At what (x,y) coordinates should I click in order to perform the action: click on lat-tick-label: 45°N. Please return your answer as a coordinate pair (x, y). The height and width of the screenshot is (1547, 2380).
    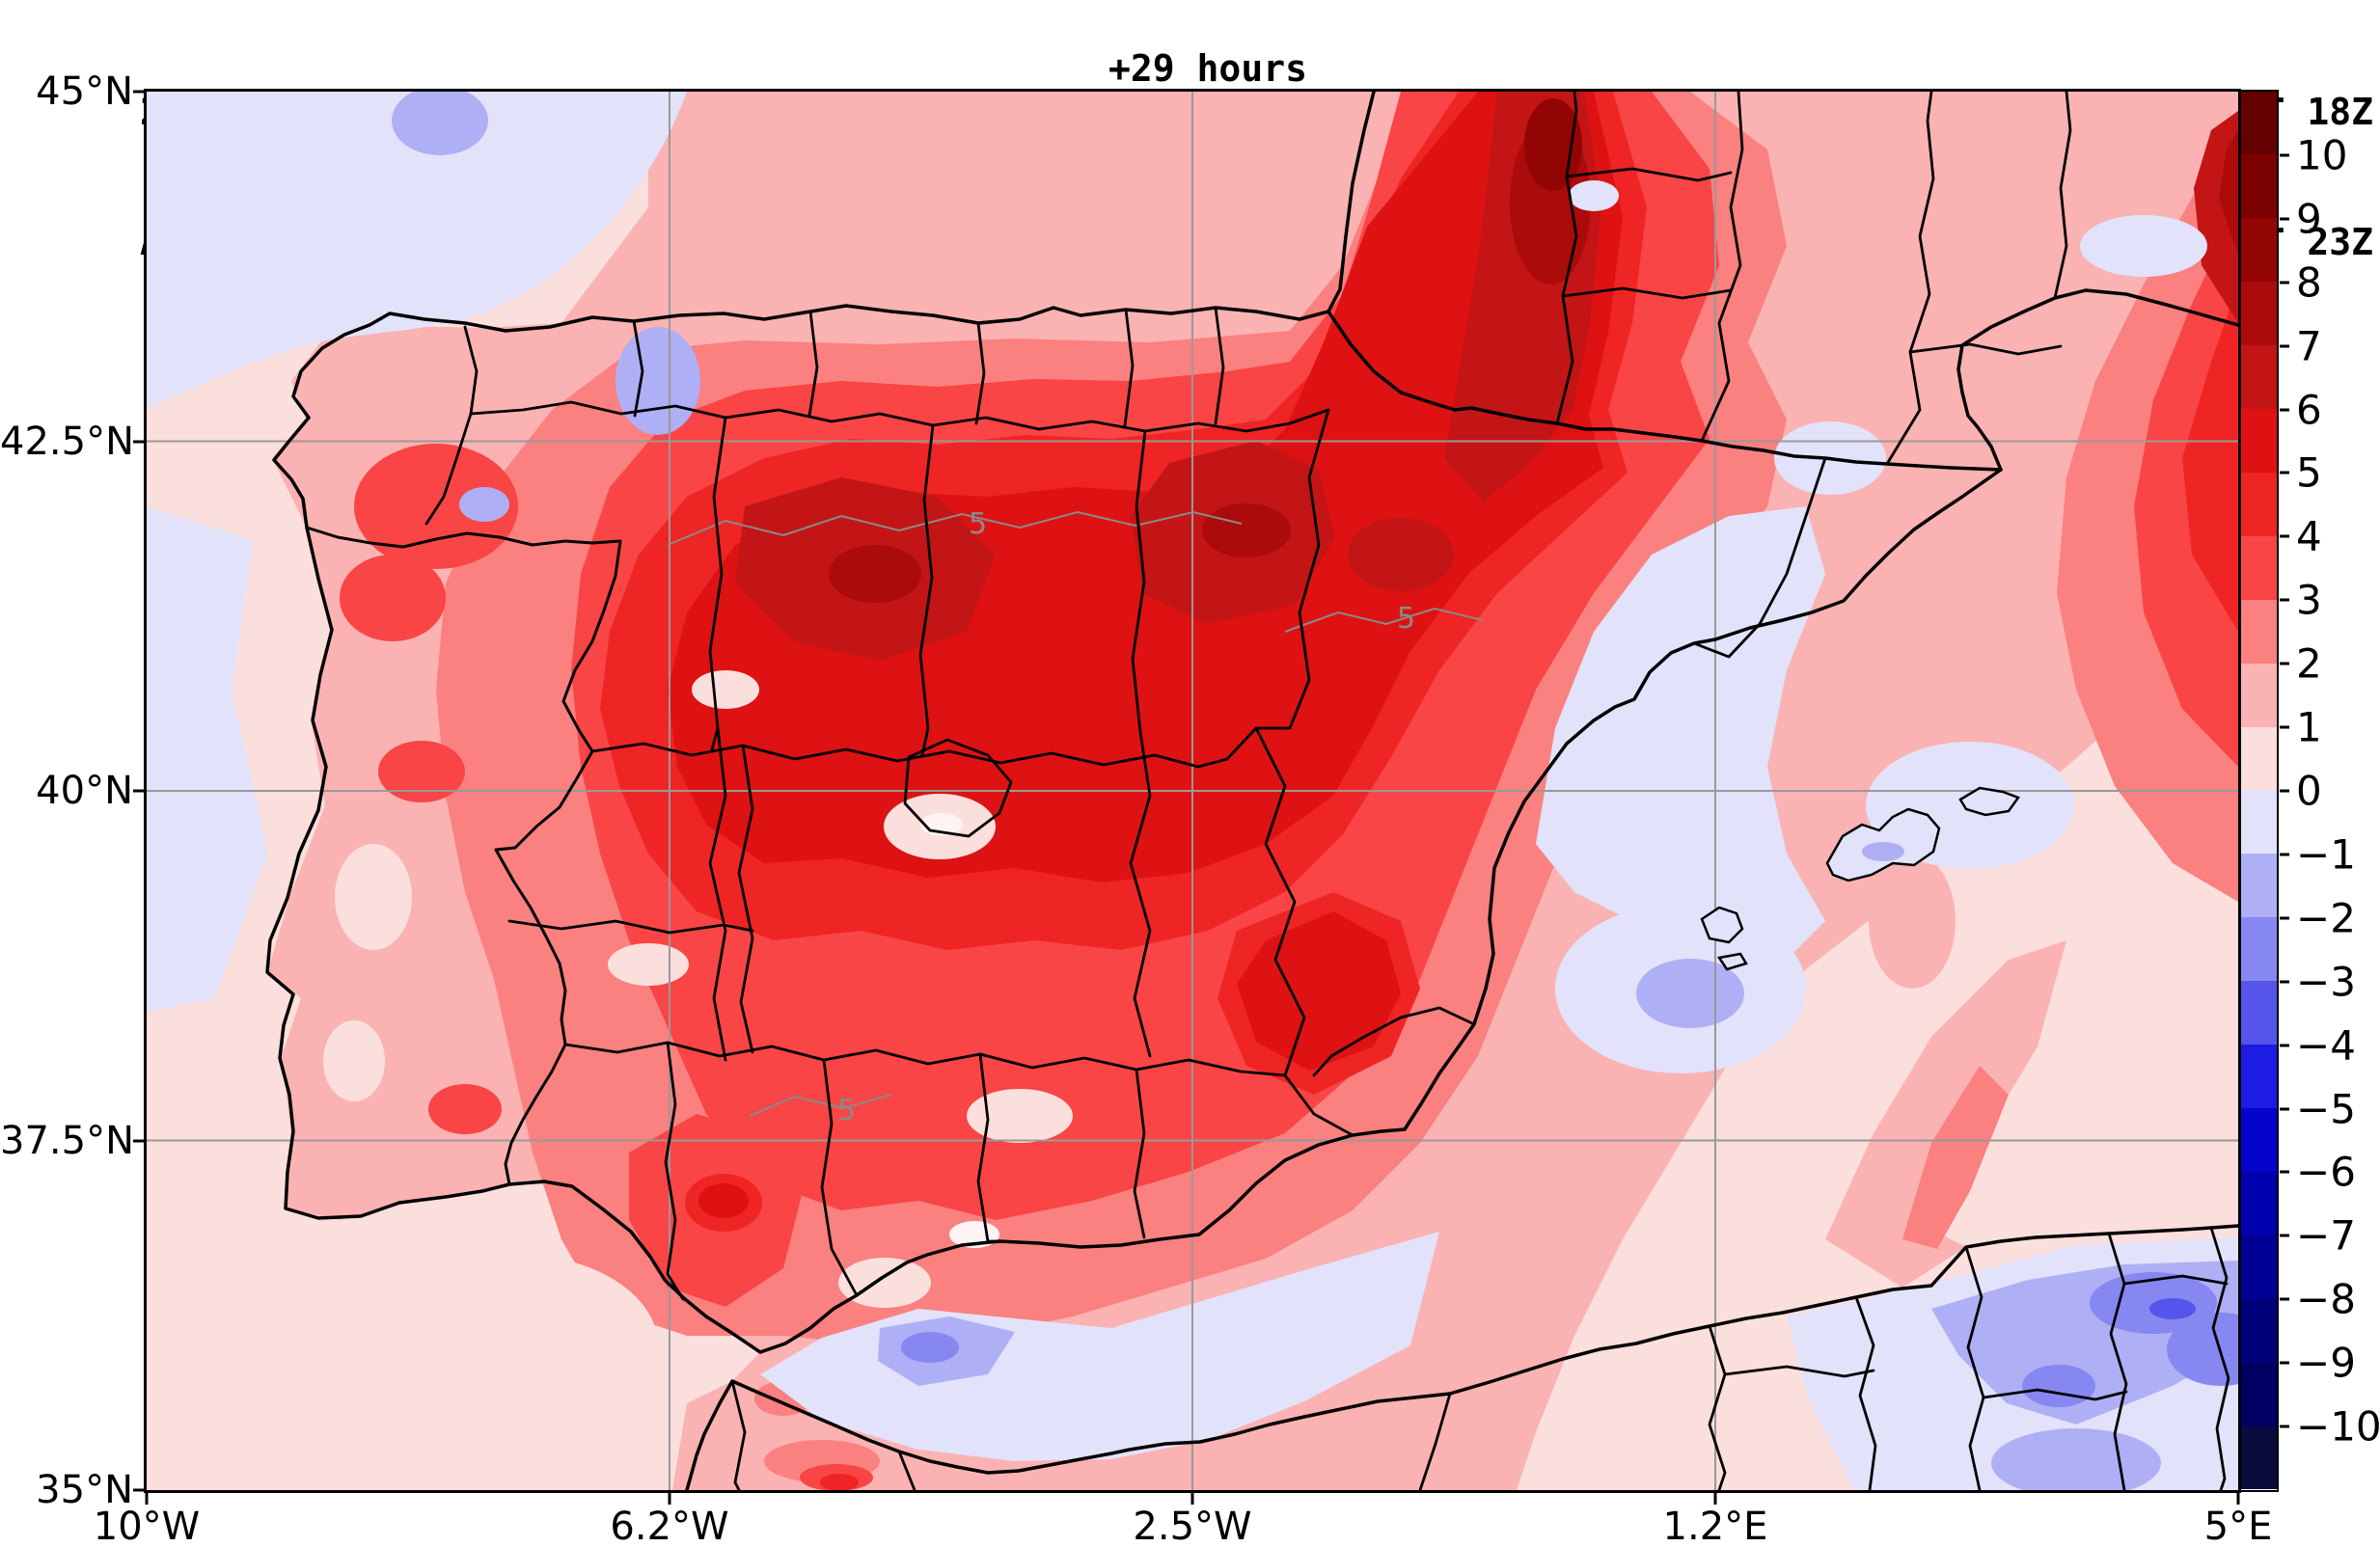
    Looking at the image, I should click on (85, 92).